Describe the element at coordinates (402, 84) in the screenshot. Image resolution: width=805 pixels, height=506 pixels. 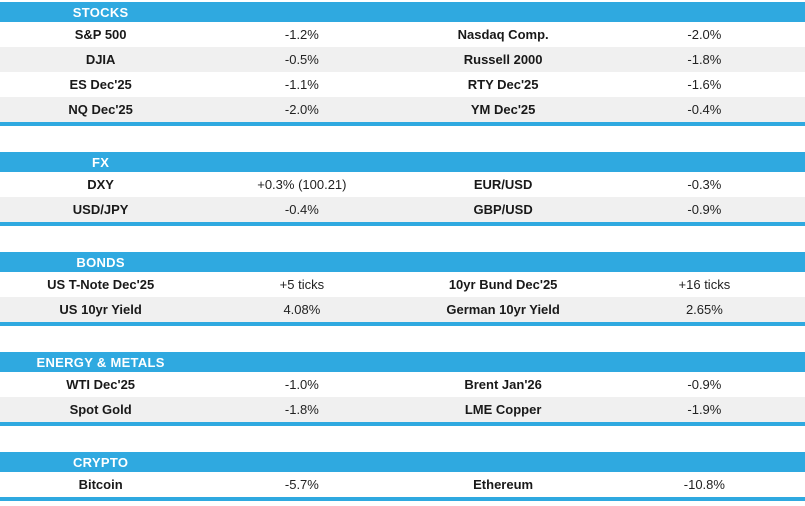
I see `table-row: ES Dec'25 -1.1% RTY Dec'25 -1.6%` at that location.